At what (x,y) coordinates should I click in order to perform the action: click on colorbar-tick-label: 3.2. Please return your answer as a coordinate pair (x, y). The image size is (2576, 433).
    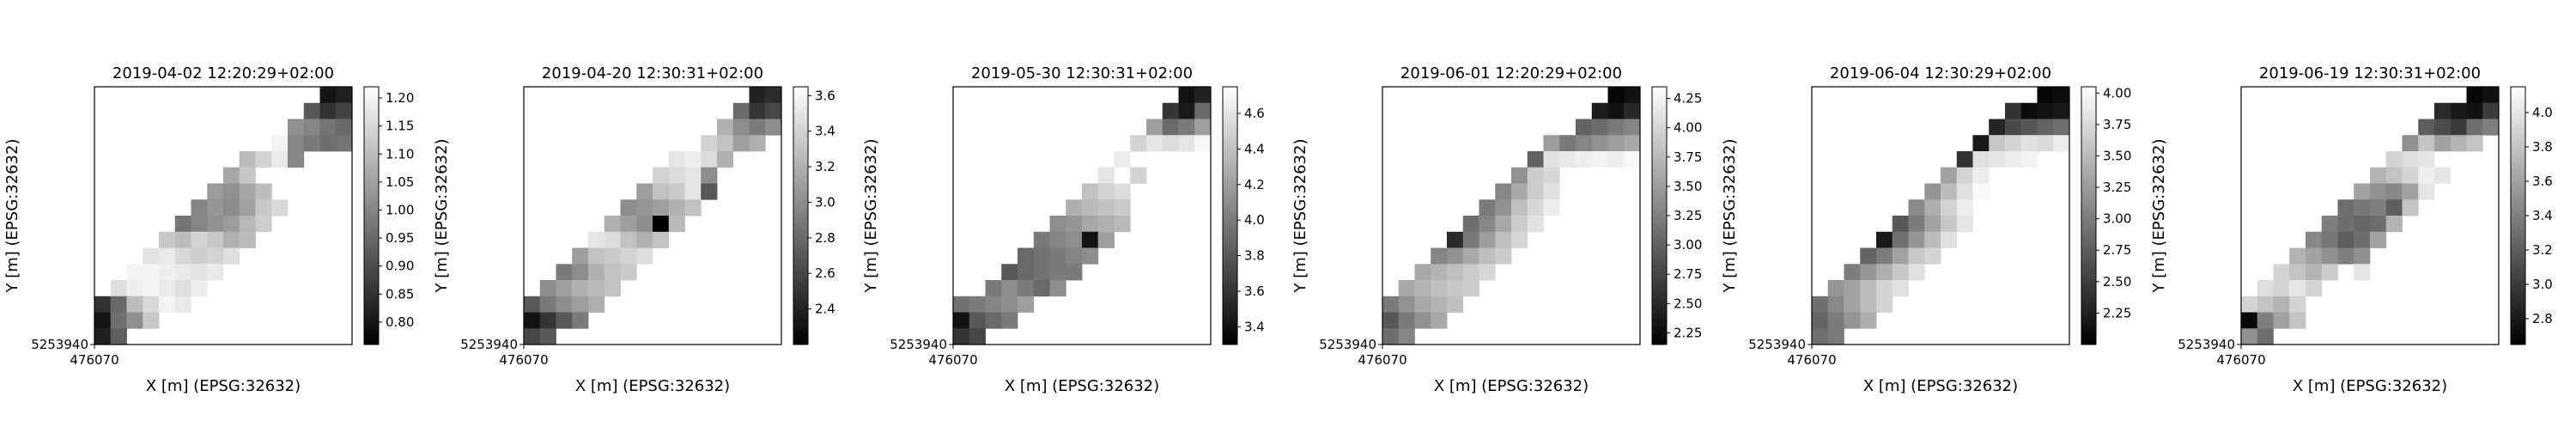
    Looking at the image, I should click on (825, 166).